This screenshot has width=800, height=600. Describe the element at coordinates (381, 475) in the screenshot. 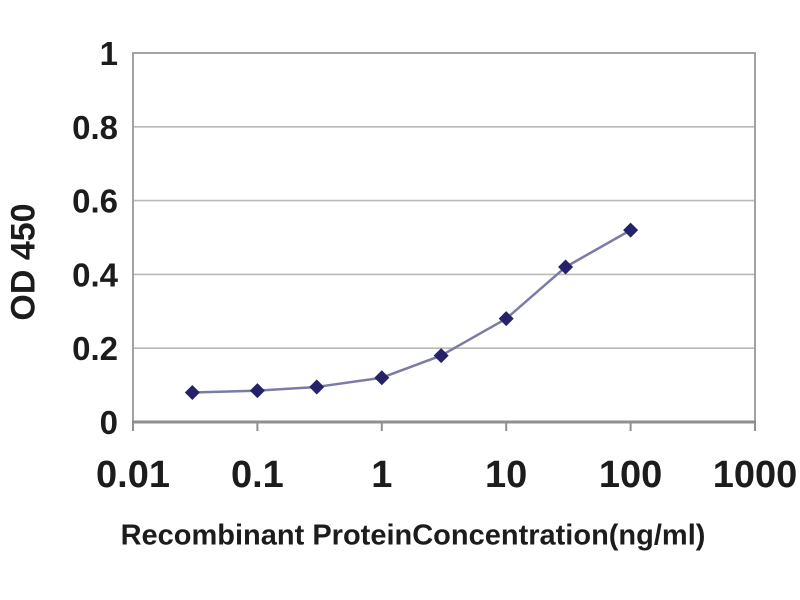

I see `x-tick-label: 1` at that location.